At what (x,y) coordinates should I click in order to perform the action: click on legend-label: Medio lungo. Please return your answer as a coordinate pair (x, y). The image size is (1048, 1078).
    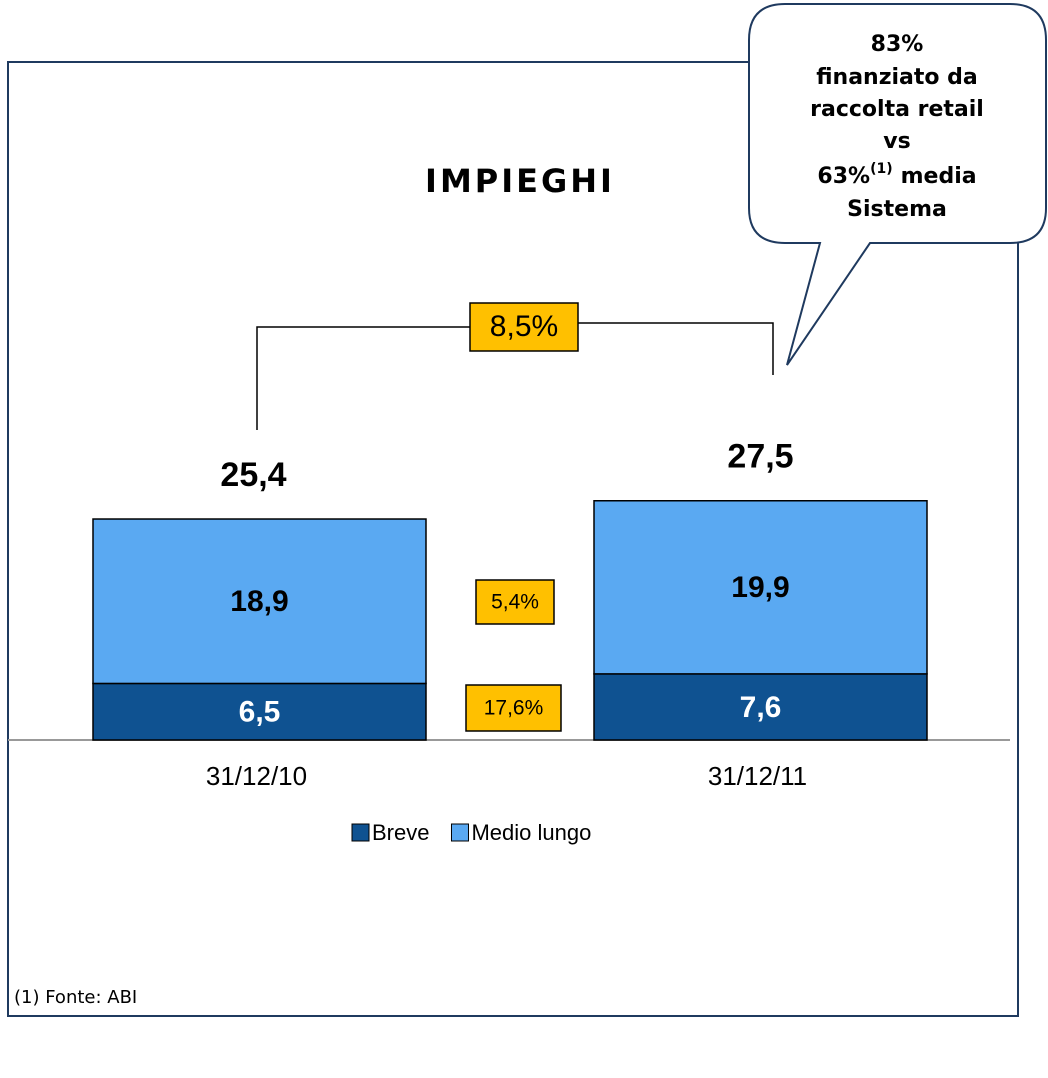
    Looking at the image, I should click on (531, 832).